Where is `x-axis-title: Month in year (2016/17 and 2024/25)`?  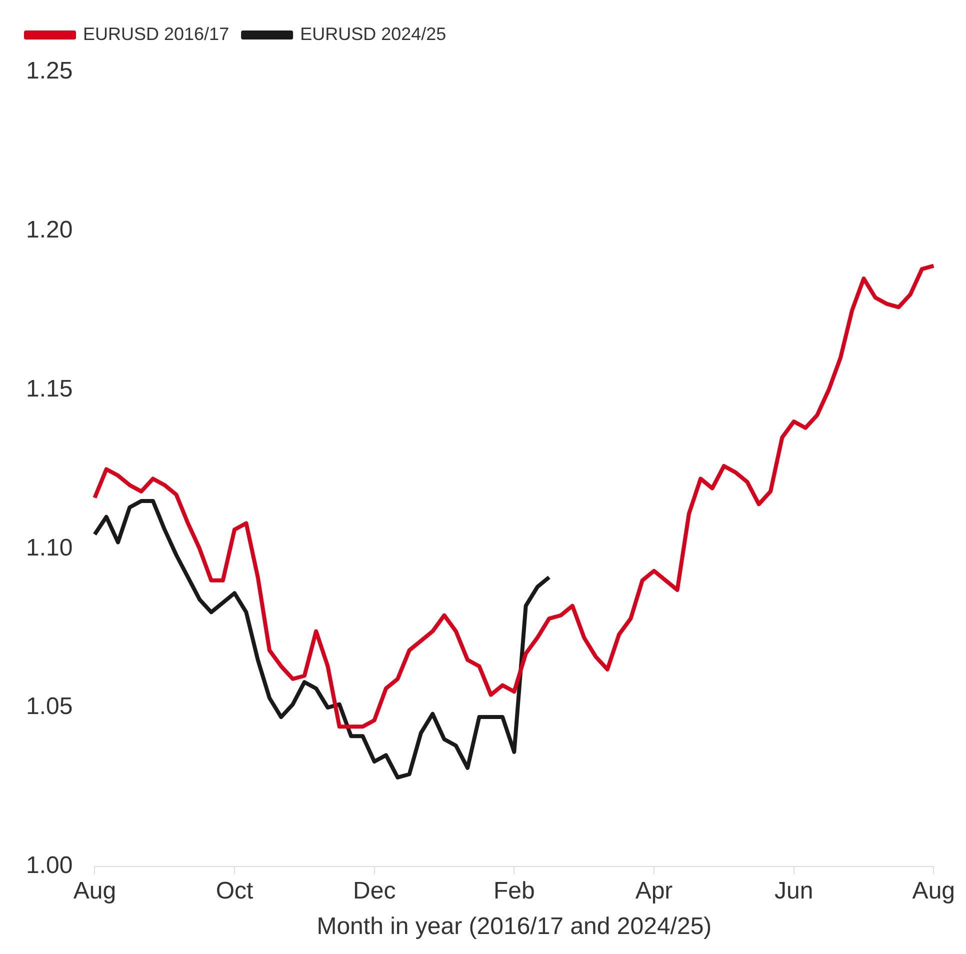
x-axis-title: Month in year (2016/17 and 2024/25) is located at coordinates (514, 926).